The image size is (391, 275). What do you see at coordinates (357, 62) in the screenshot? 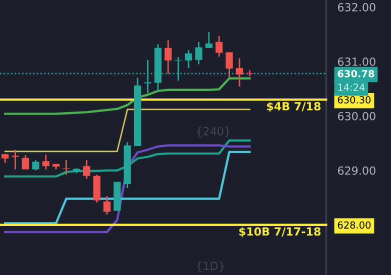
I see `y-tick-label: 631.00` at bounding box center [357, 62].